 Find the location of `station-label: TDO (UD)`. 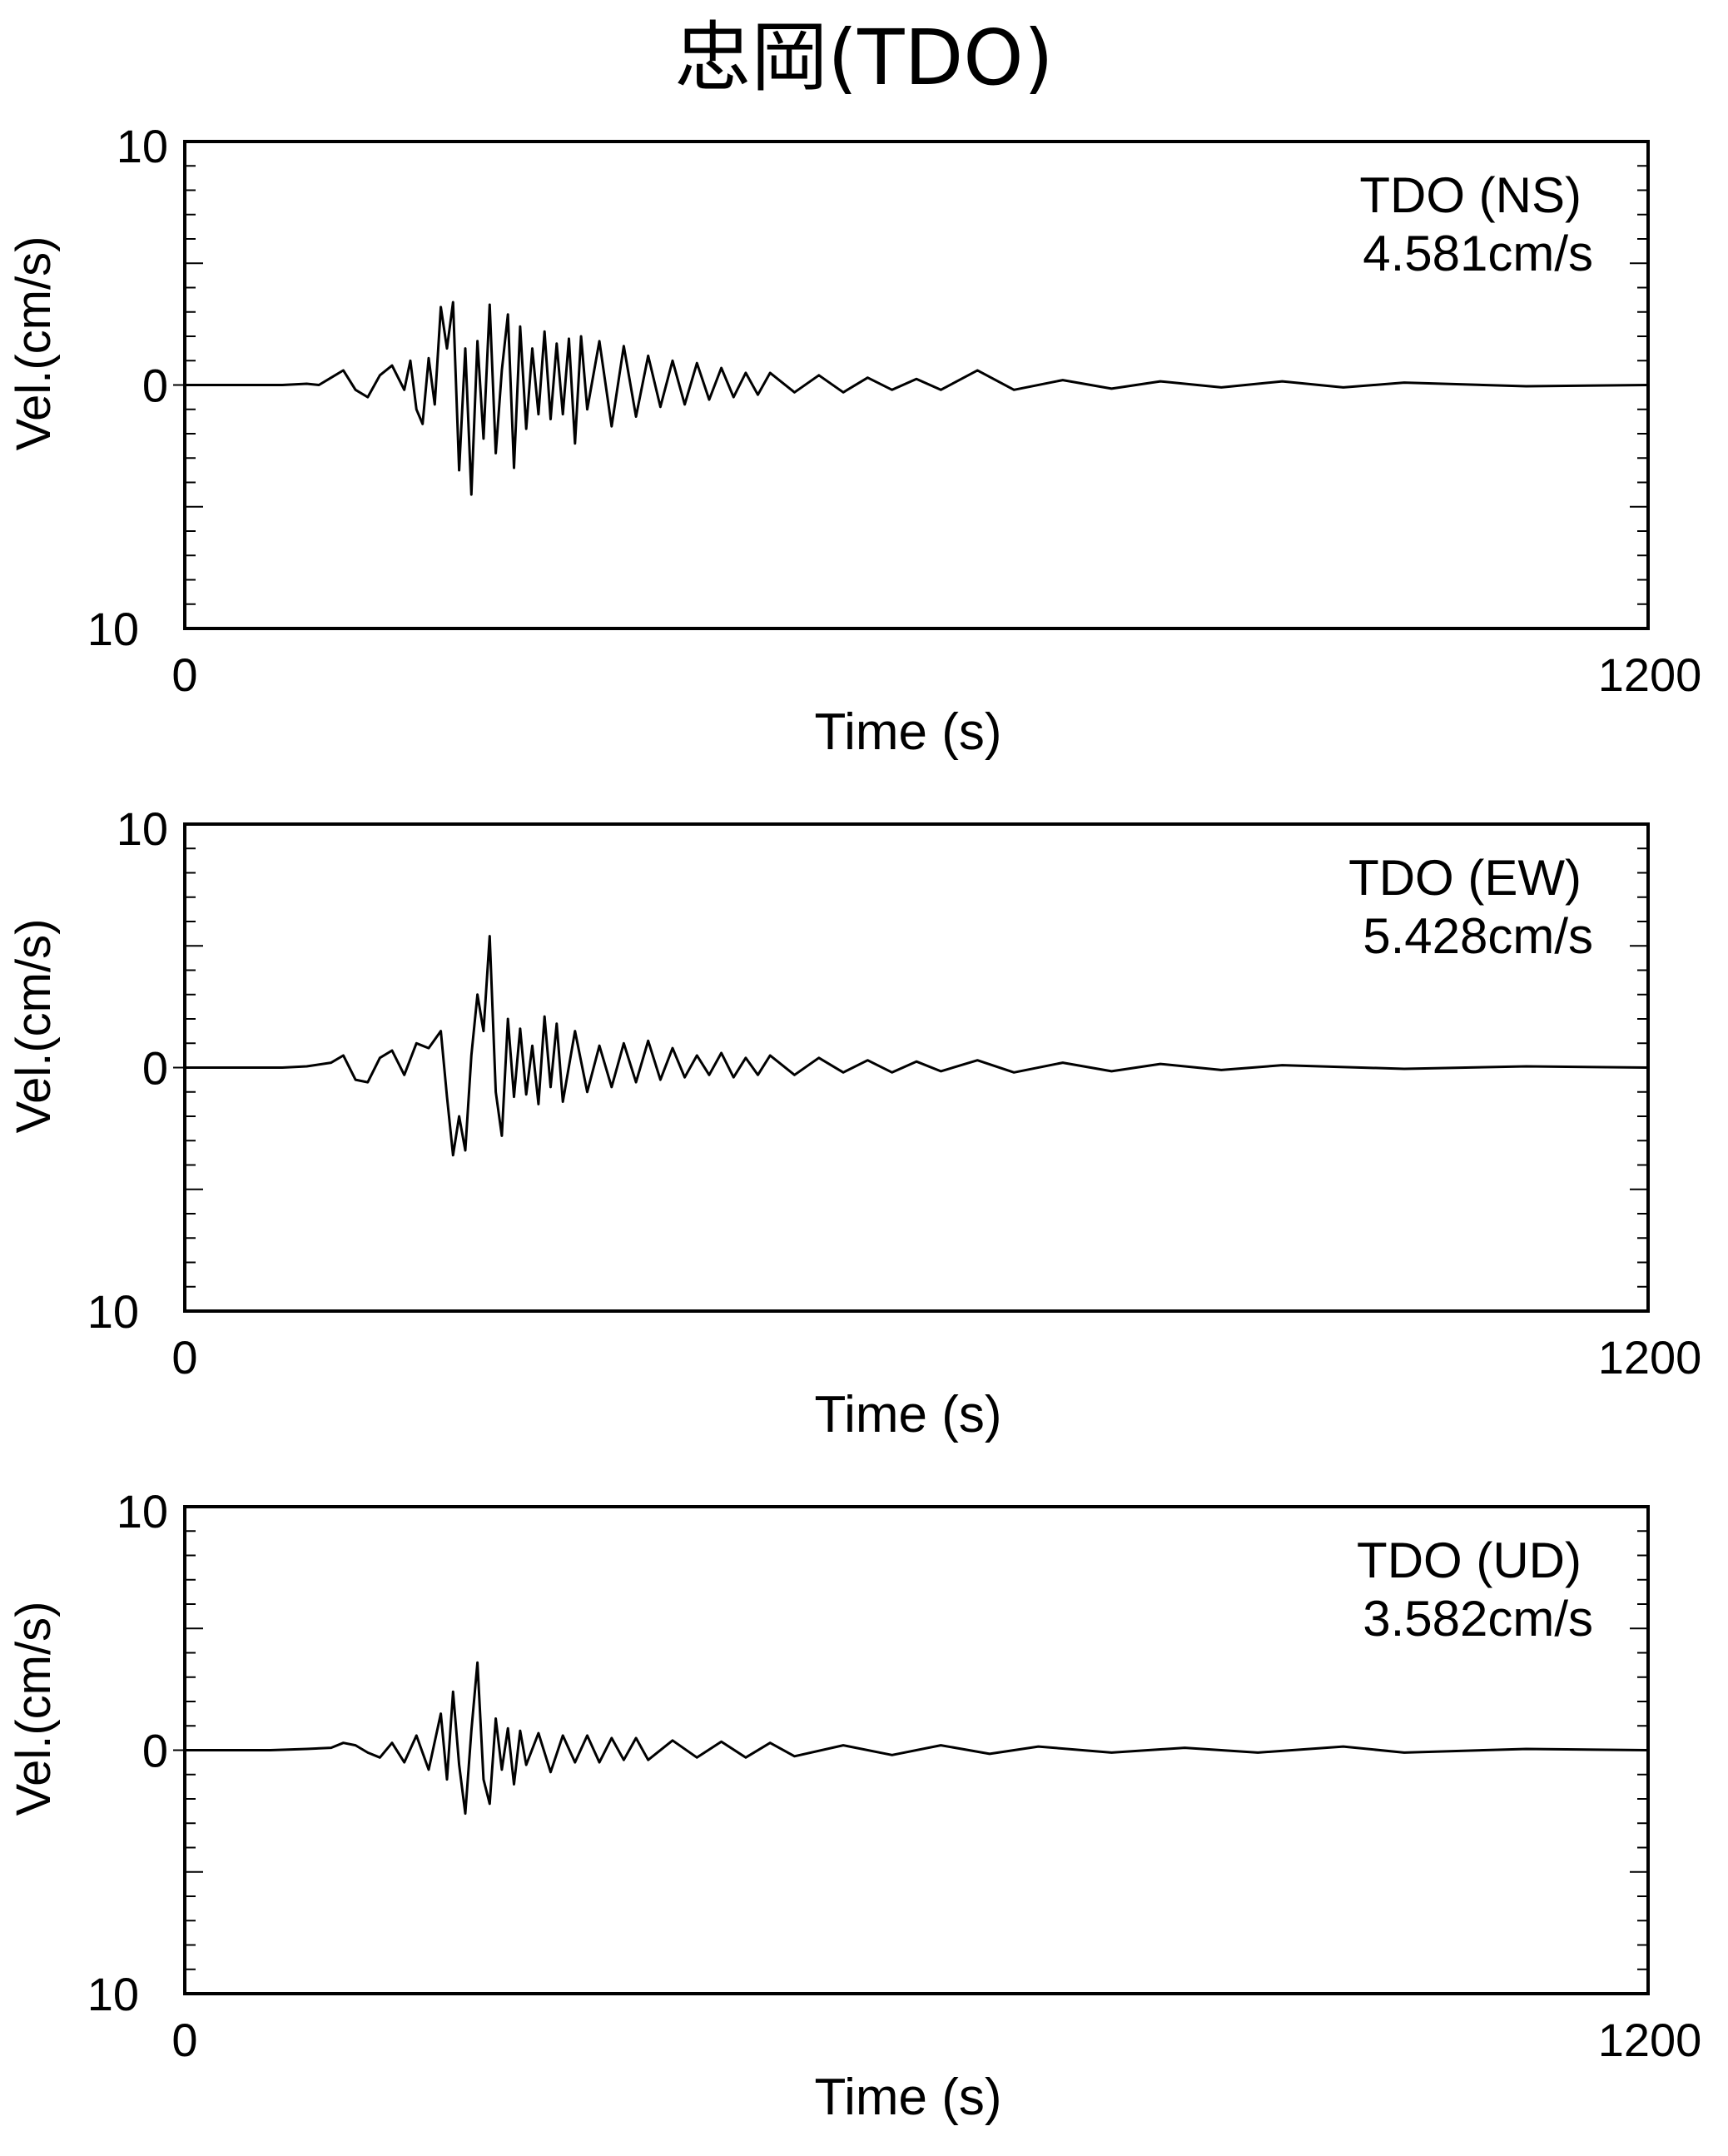

station-label: TDO (UD) is located at coordinates (1469, 1561).